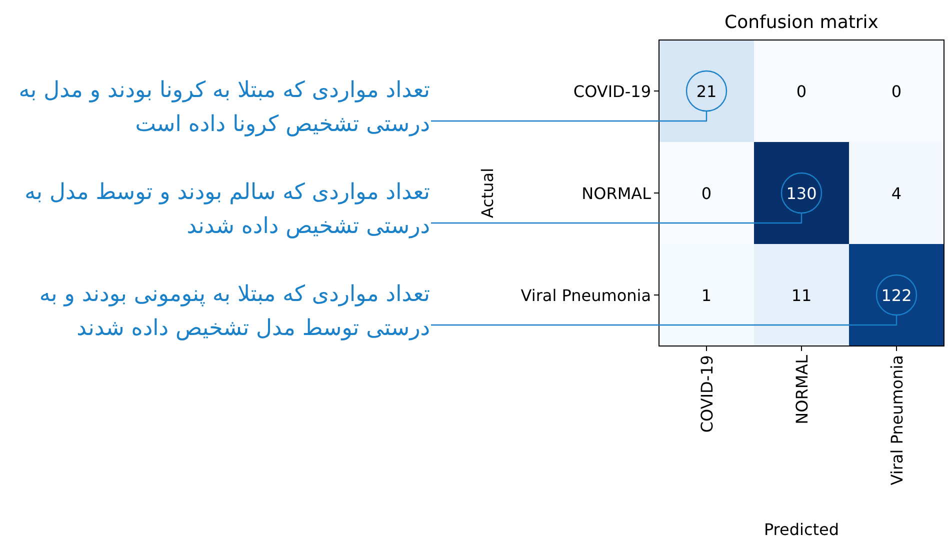  What do you see at coordinates (801, 193) in the screenshot?
I see `data-label: 130` at bounding box center [801, 193].